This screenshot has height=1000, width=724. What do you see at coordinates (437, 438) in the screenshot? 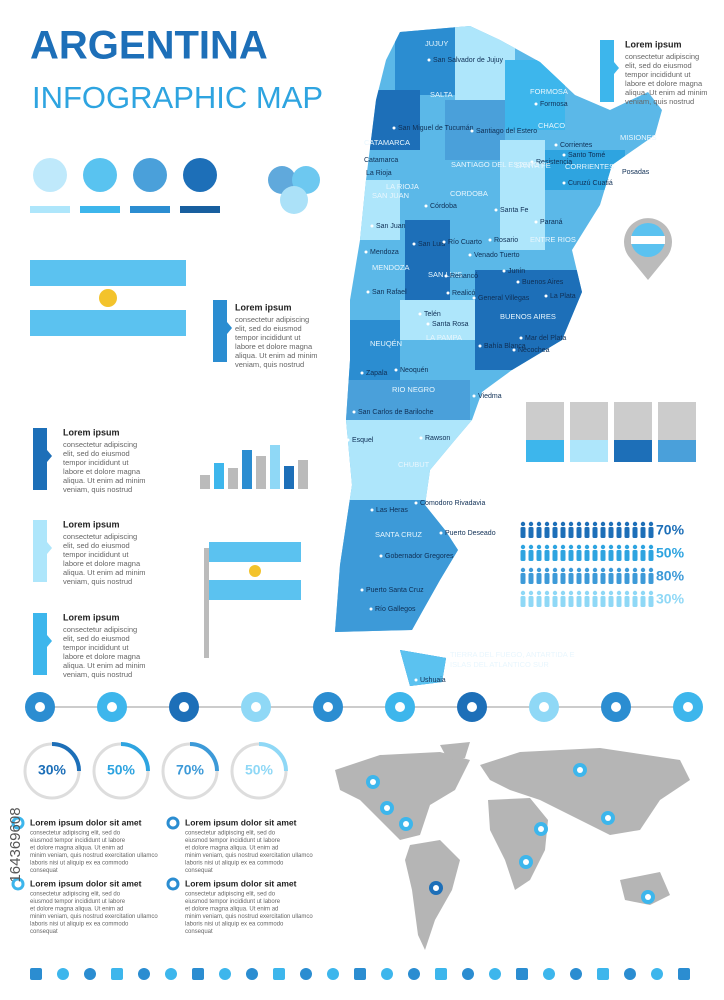
I see `city-label: Rawson` at bounding box center [437, 438].